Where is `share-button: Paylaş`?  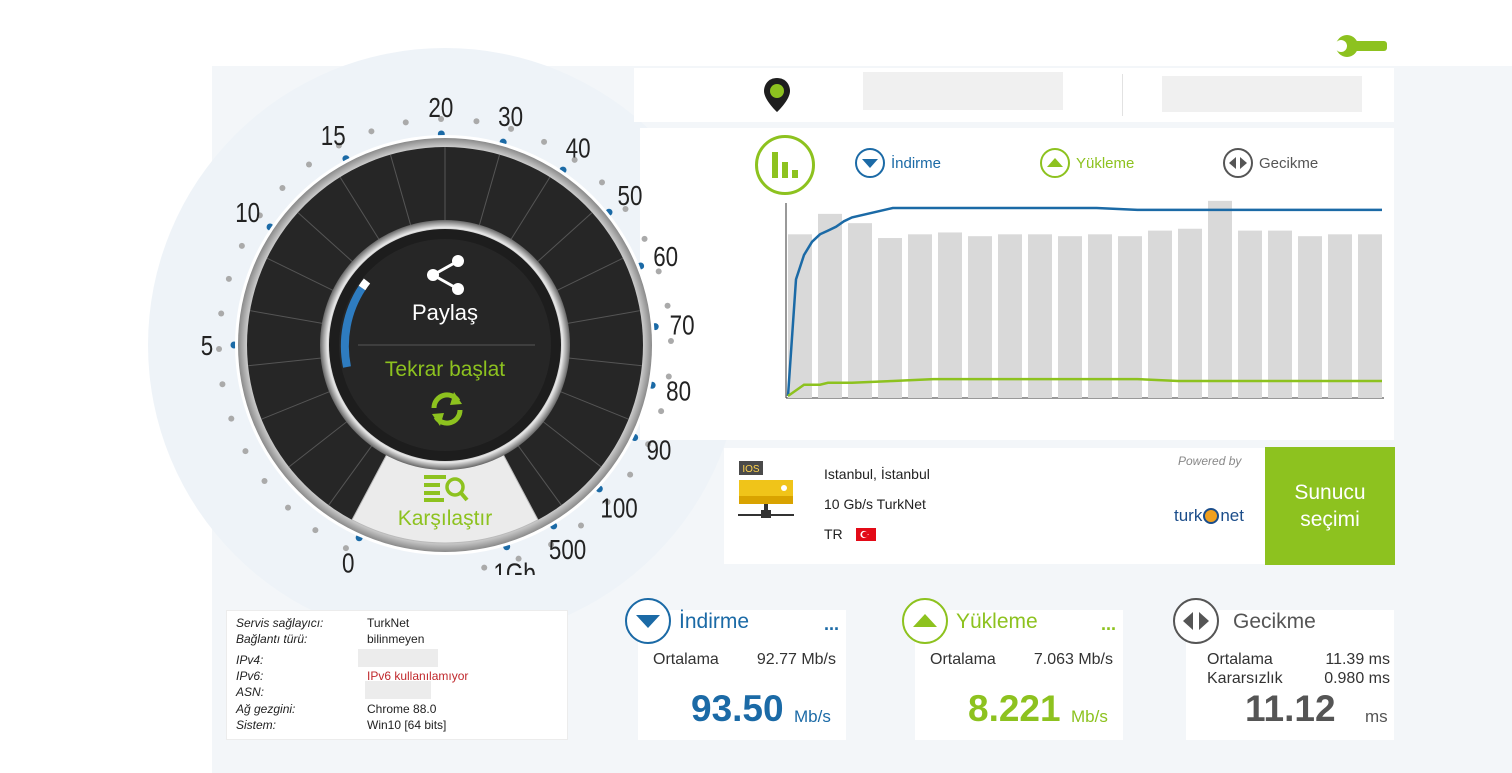
share-button: Paylaş is located at coordinates (445, 312).